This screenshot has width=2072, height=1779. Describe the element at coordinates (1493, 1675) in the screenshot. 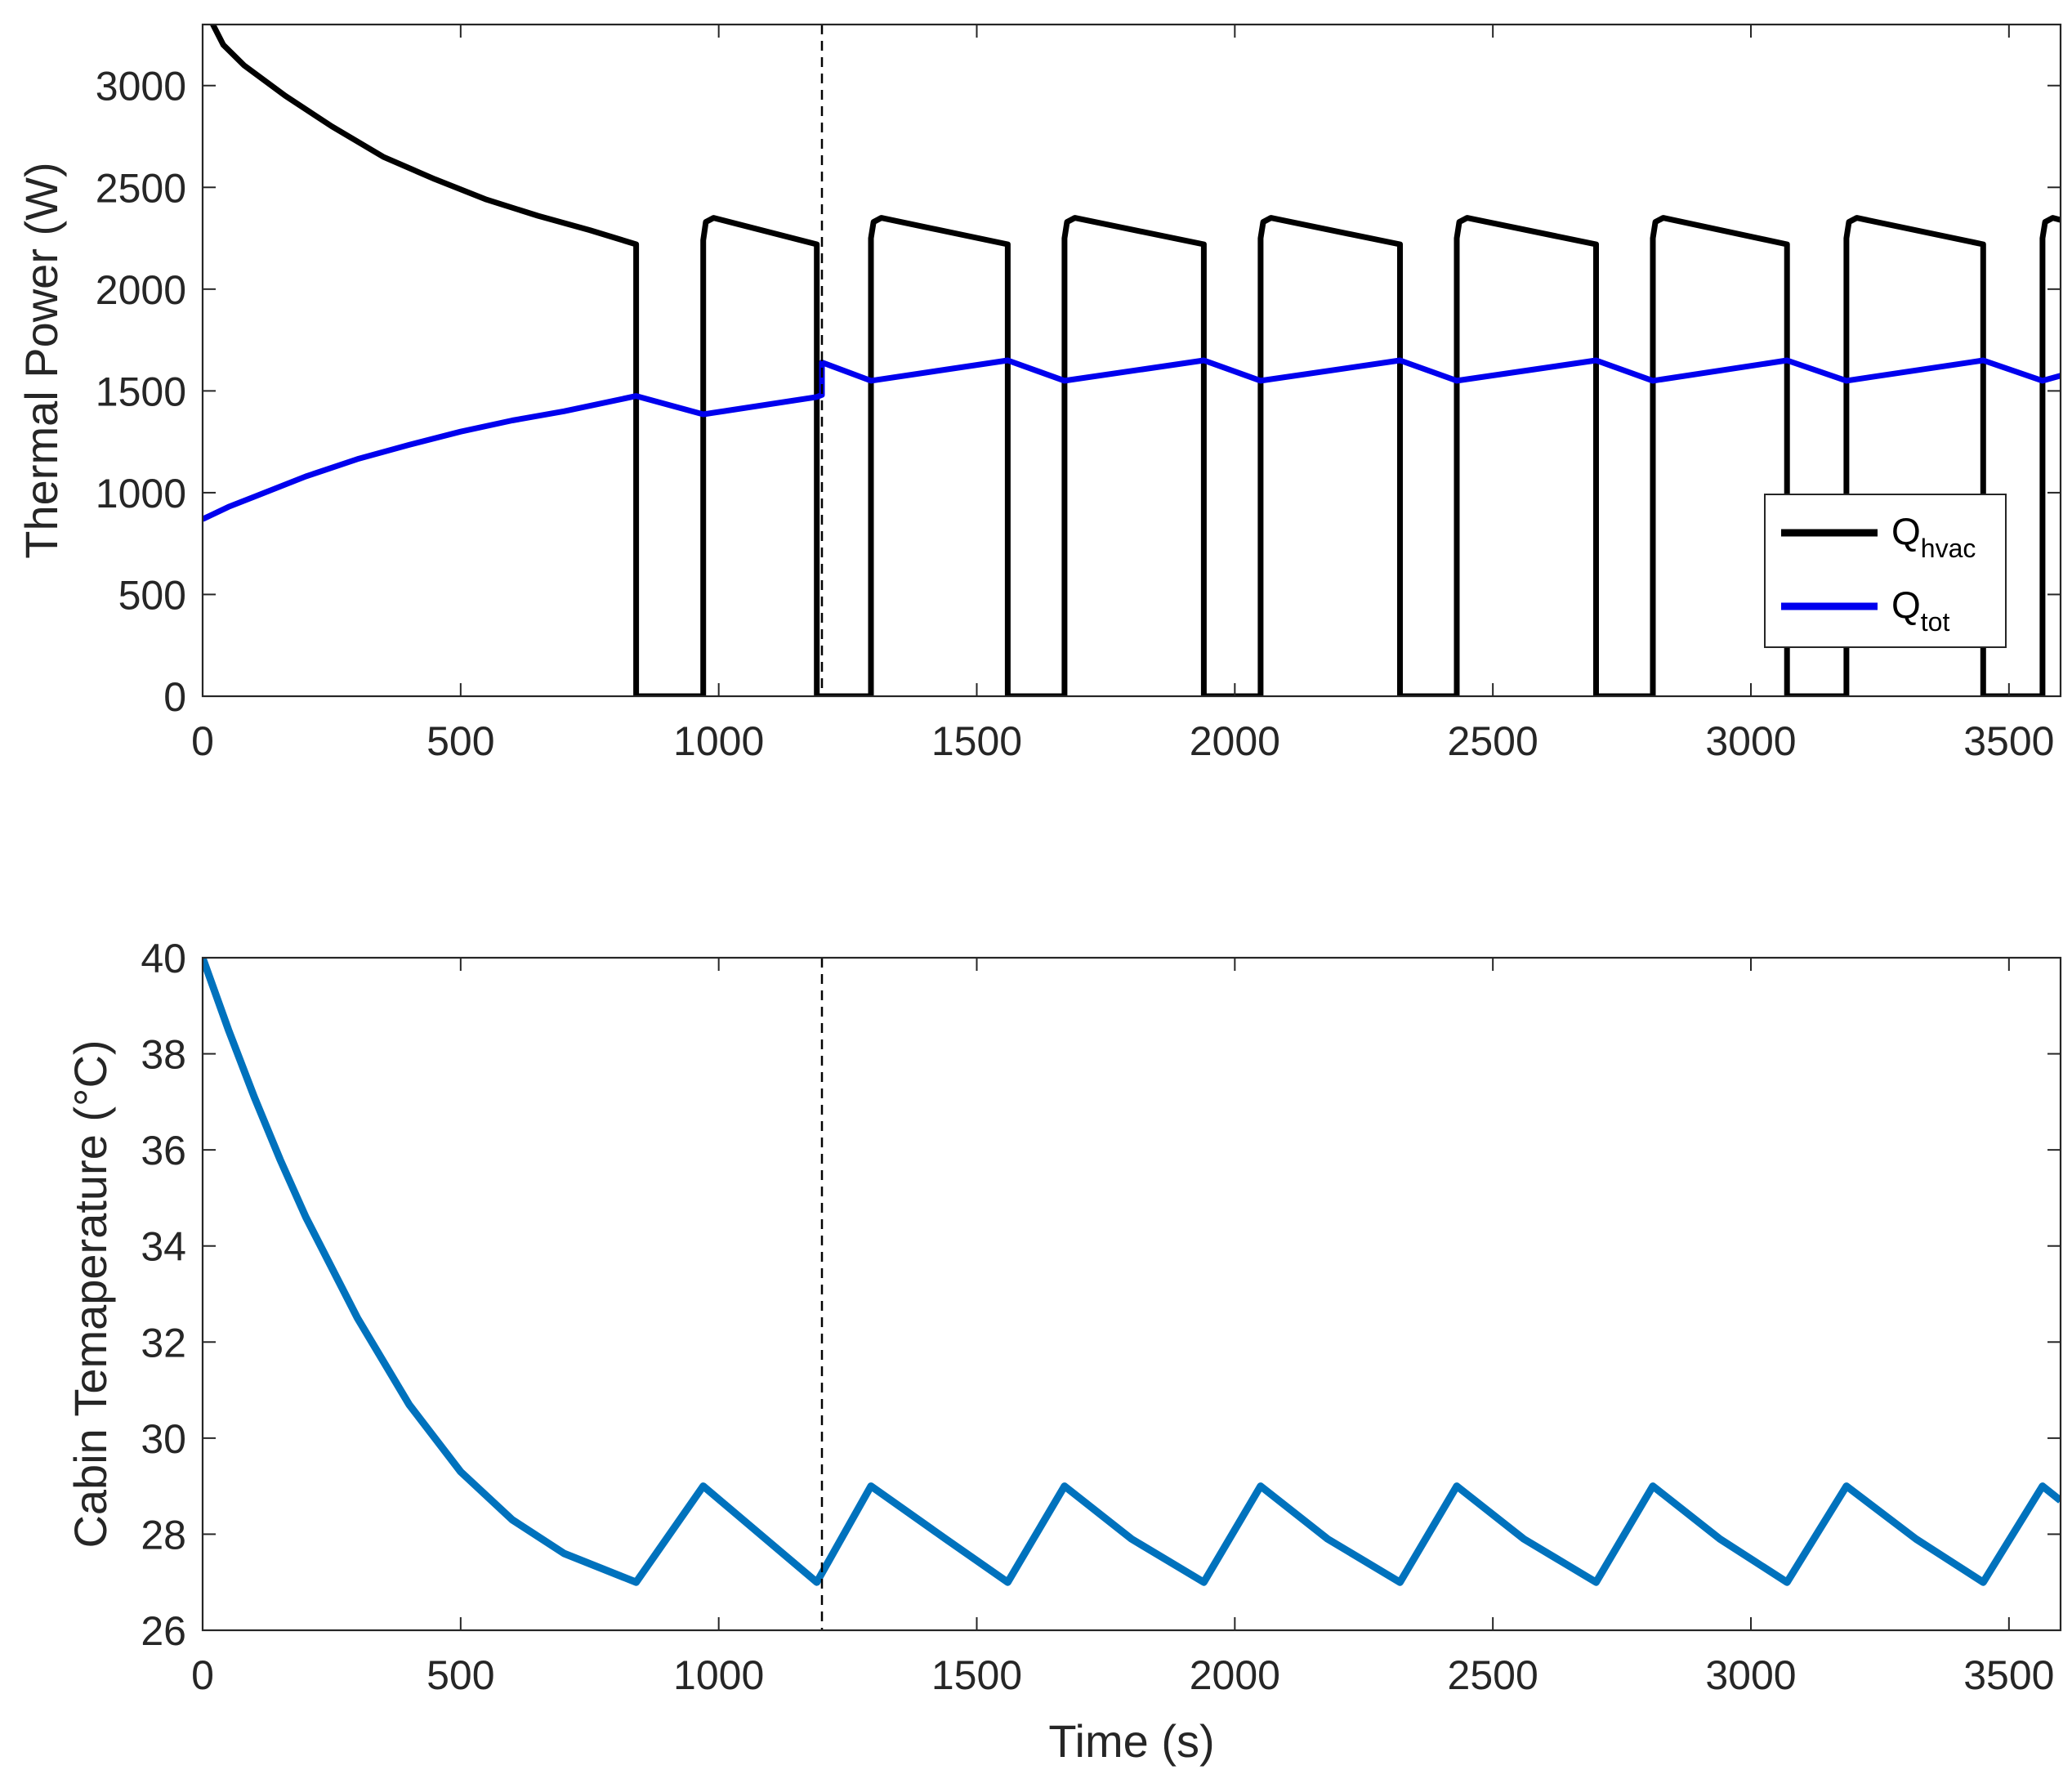

I see `cabin-temperature-x-tick-label: 2500` at that location.